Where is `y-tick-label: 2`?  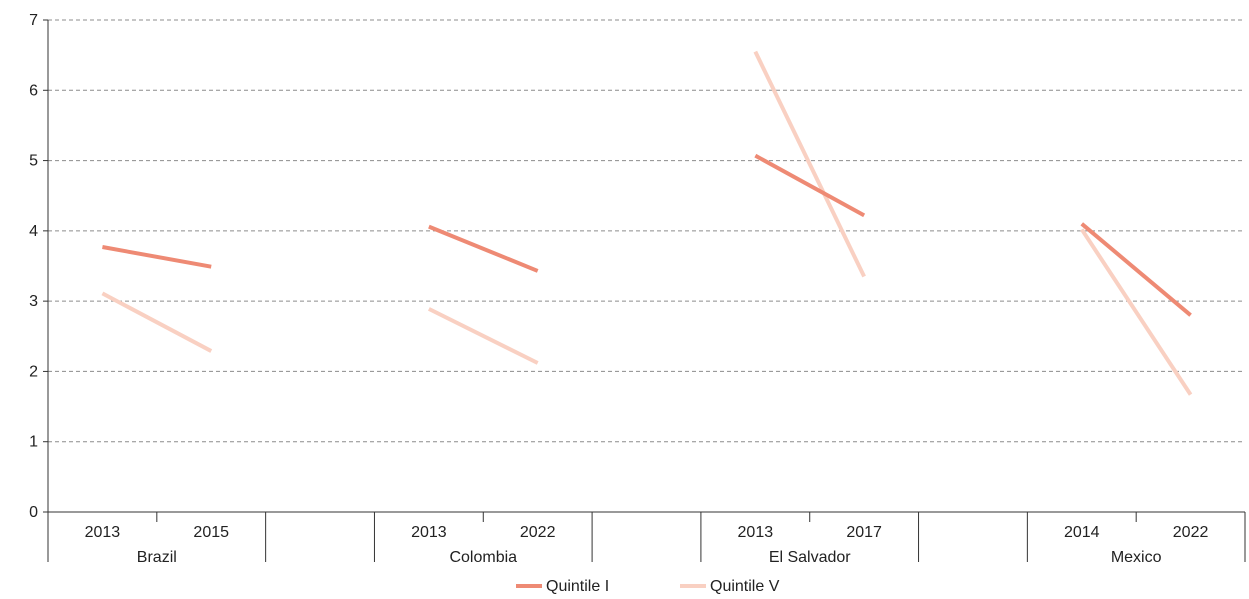
y-tick-label: 2 is located at coordinates (33, 371).